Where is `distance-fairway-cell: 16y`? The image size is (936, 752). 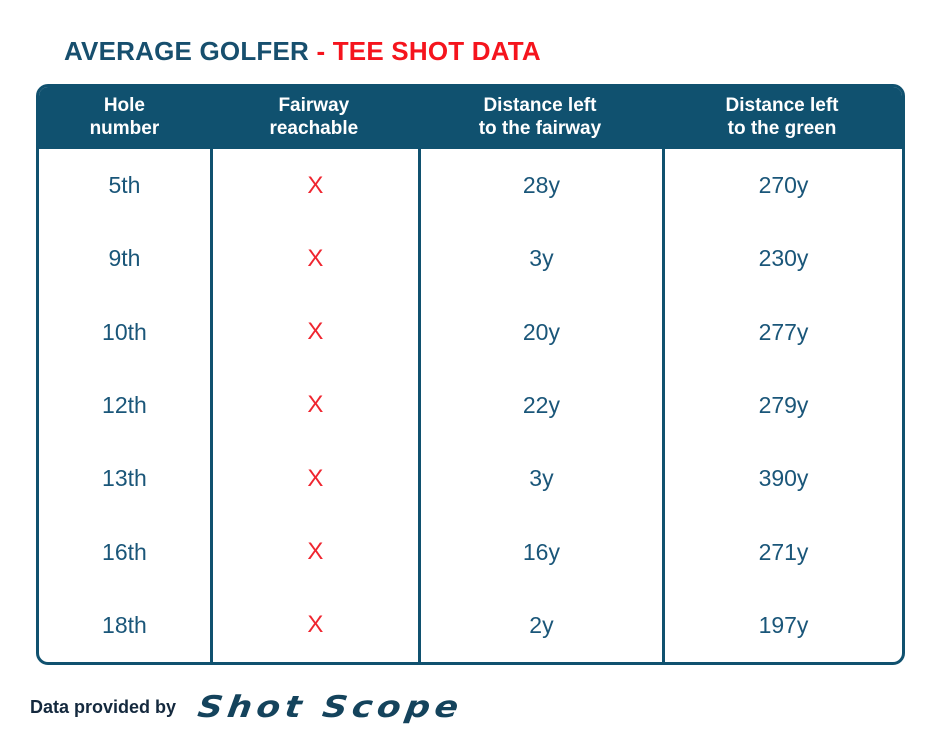 distance-fairway-cell: 16y is located at coordinates (539, 552).